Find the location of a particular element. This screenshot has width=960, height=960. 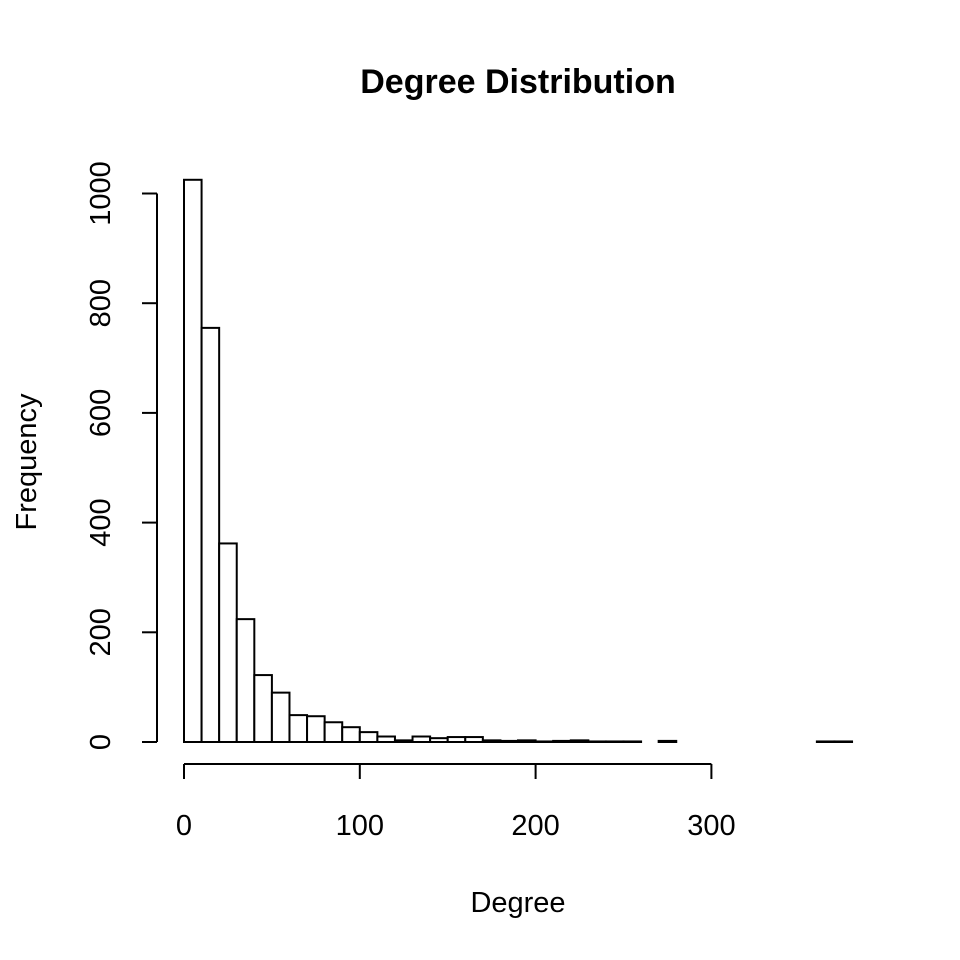

x-tick-label: 300 is located at coordinates (711, 826).